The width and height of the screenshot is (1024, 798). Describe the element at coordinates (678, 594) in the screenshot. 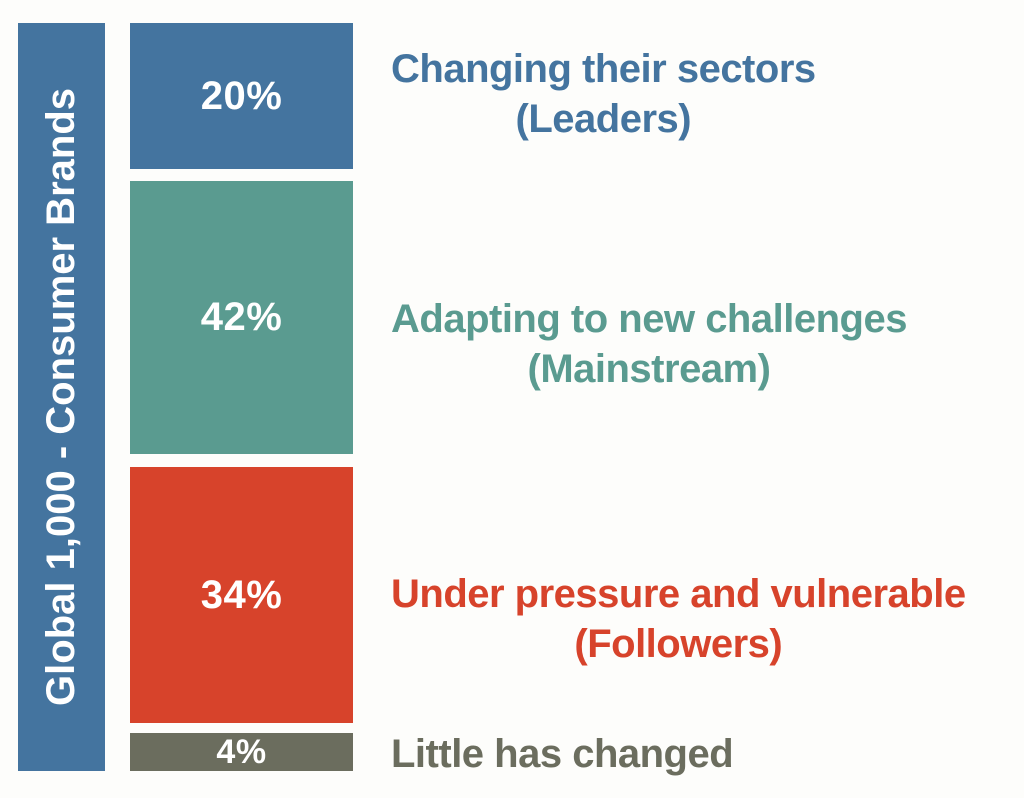

I see `segment-label-followers-line1: Under pressure and vulnerable` at that location.